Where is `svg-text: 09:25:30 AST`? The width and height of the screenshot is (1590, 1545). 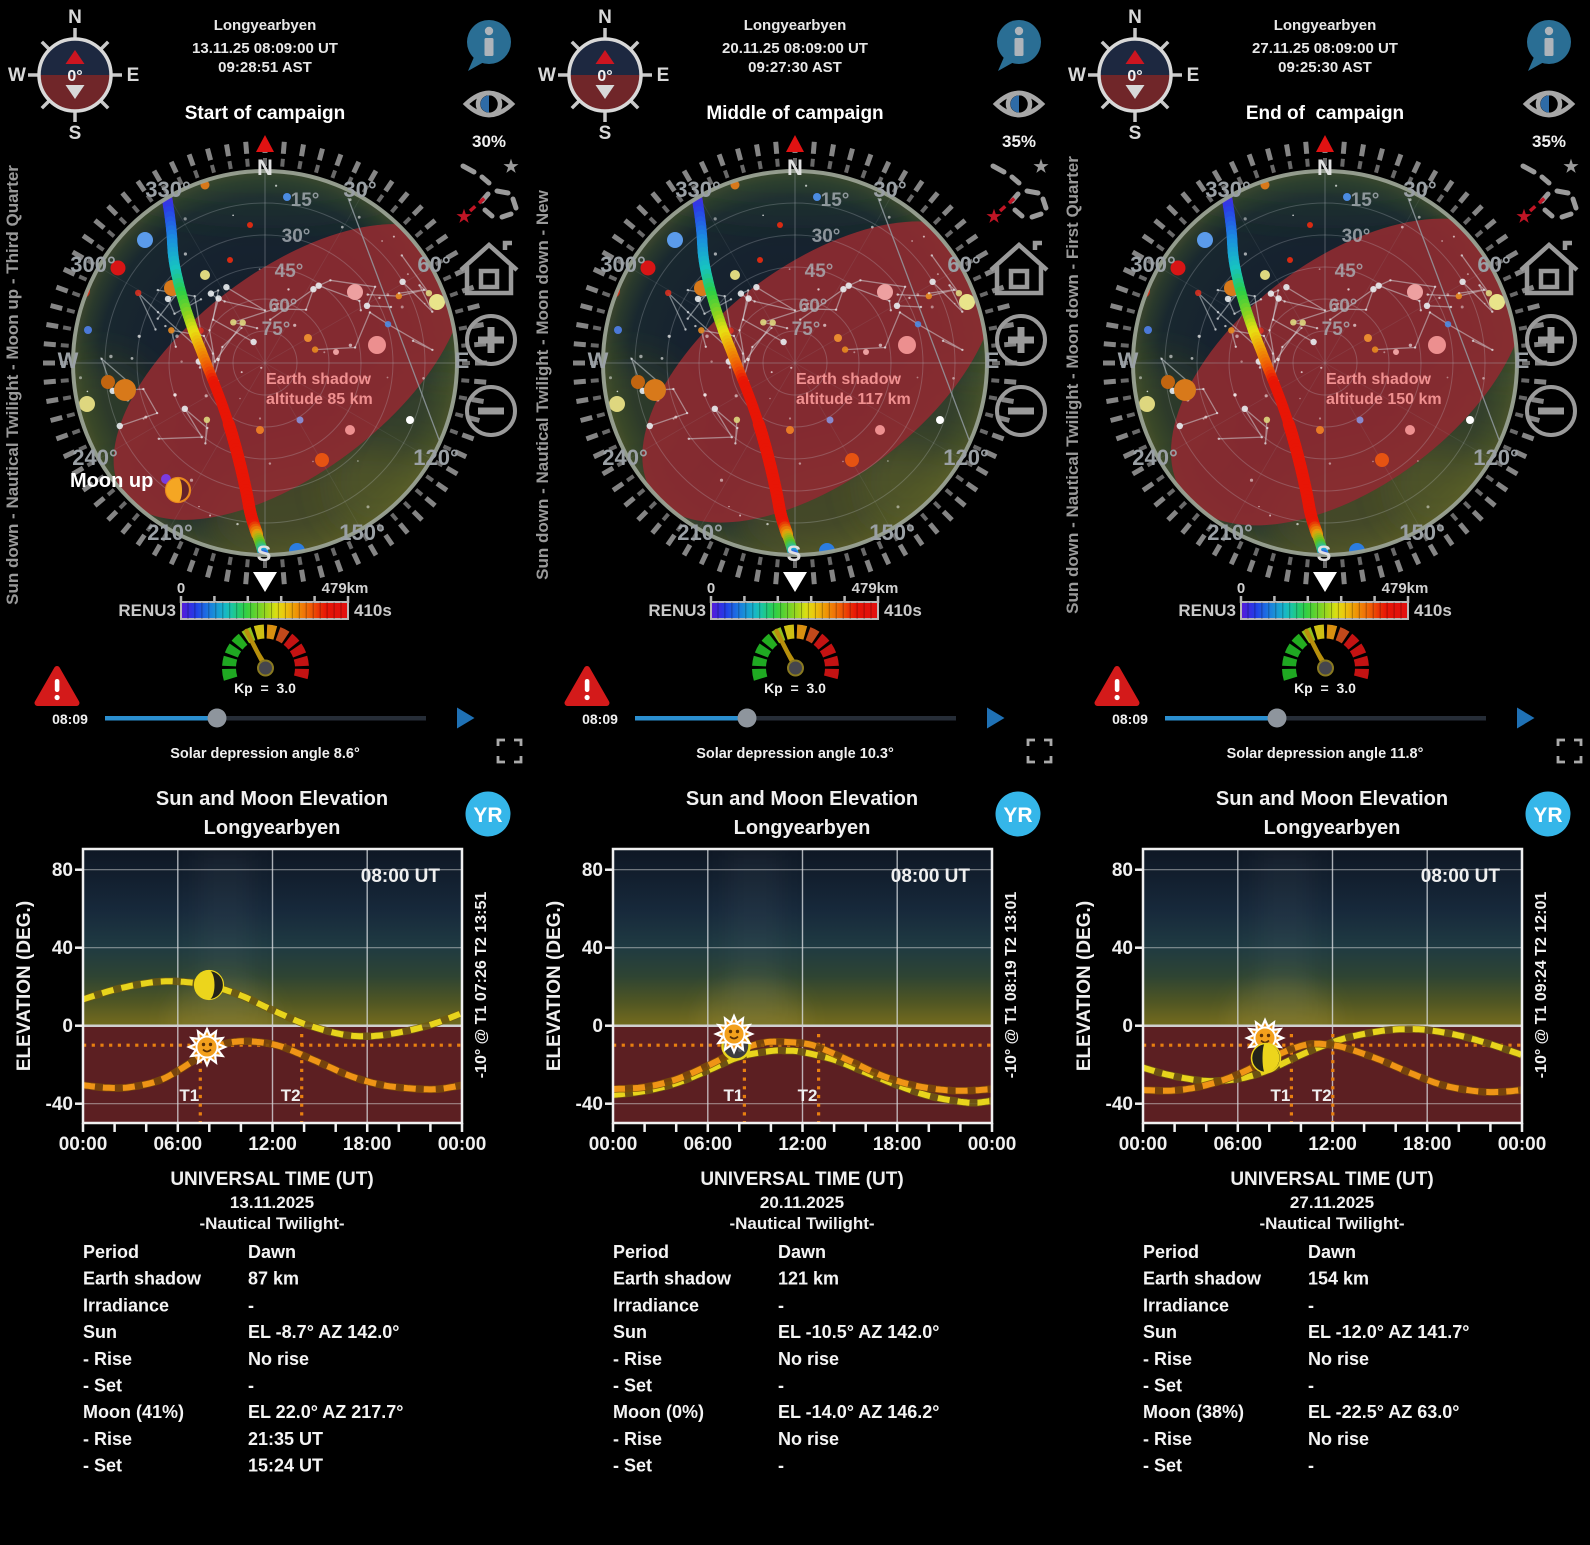 svg-text: 09:25:30 AST is located at coordinates (1325, 67).